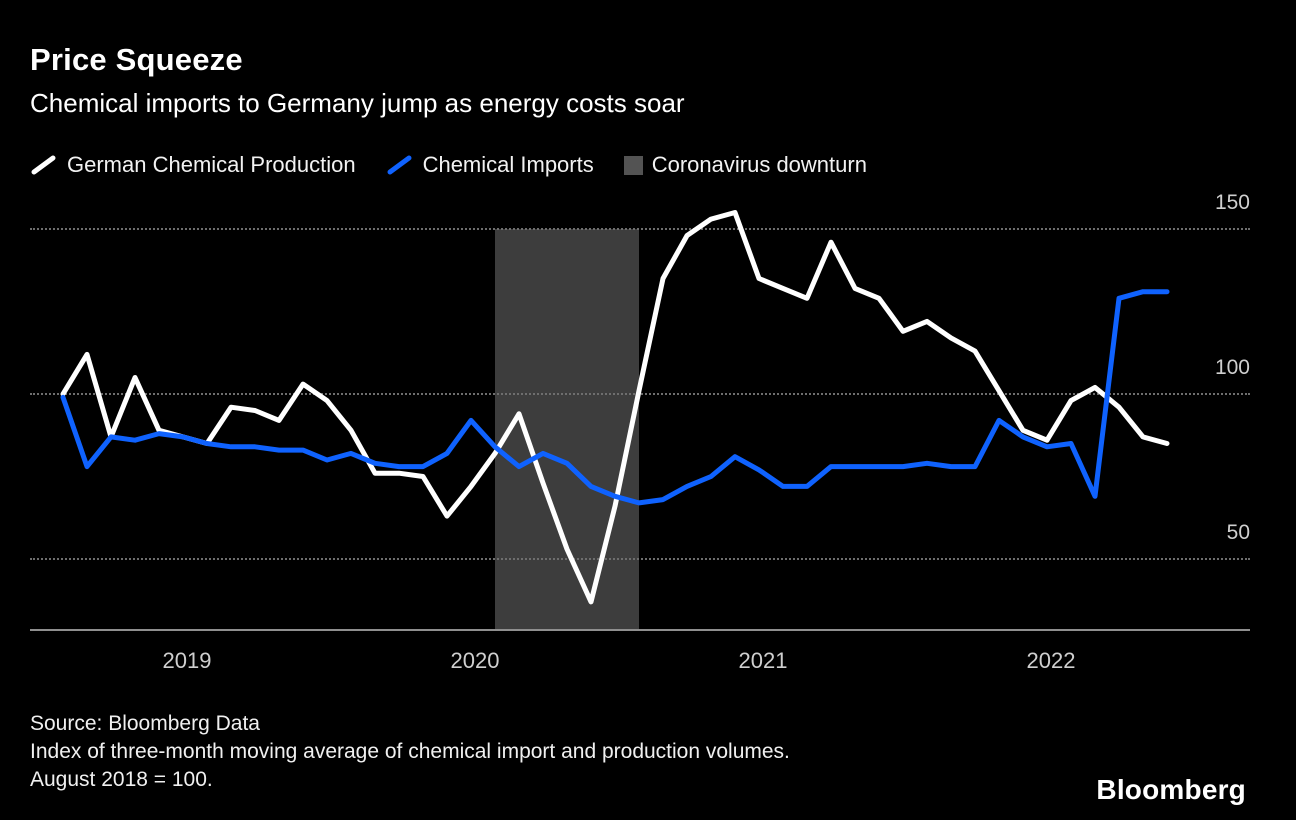 The image size is (1296, 820). What do you see at coordinates (640, 630) in the screenshot?
I see `x-axis-line` at bounding box center [640, 630].